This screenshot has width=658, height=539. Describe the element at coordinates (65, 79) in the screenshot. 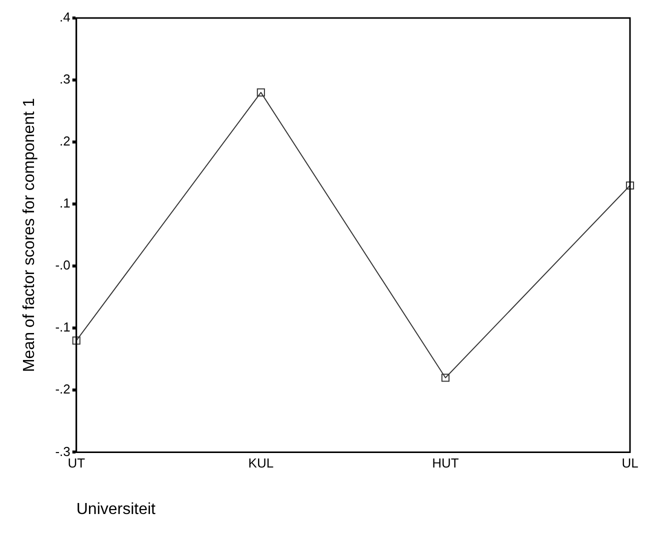

I see `y-tick-label: .3` at that location.